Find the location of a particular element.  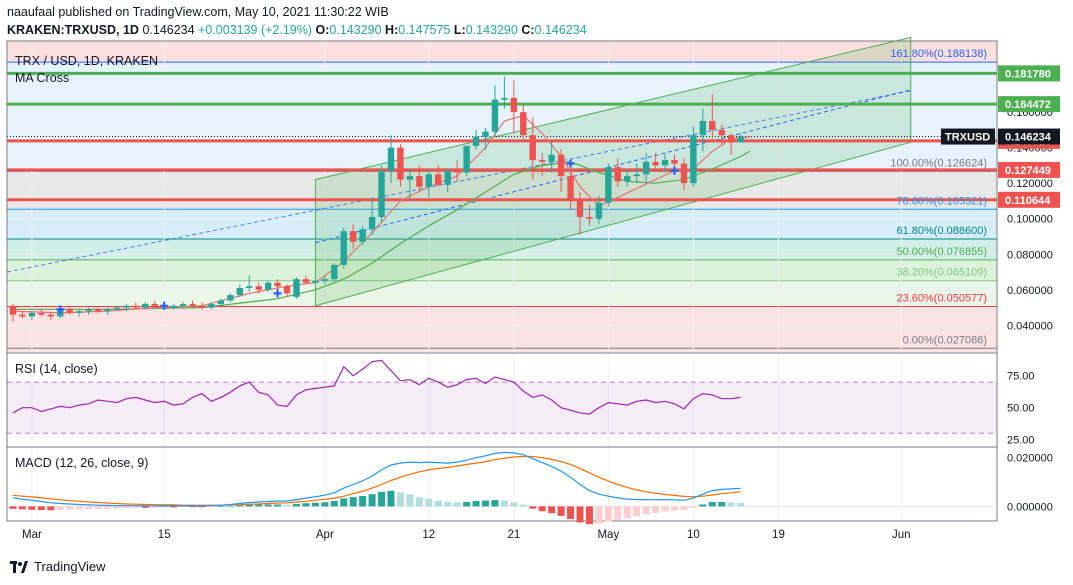

symbol-name: KRAKEN:TRXUSD, 1D is located at coordinates (73, 30).